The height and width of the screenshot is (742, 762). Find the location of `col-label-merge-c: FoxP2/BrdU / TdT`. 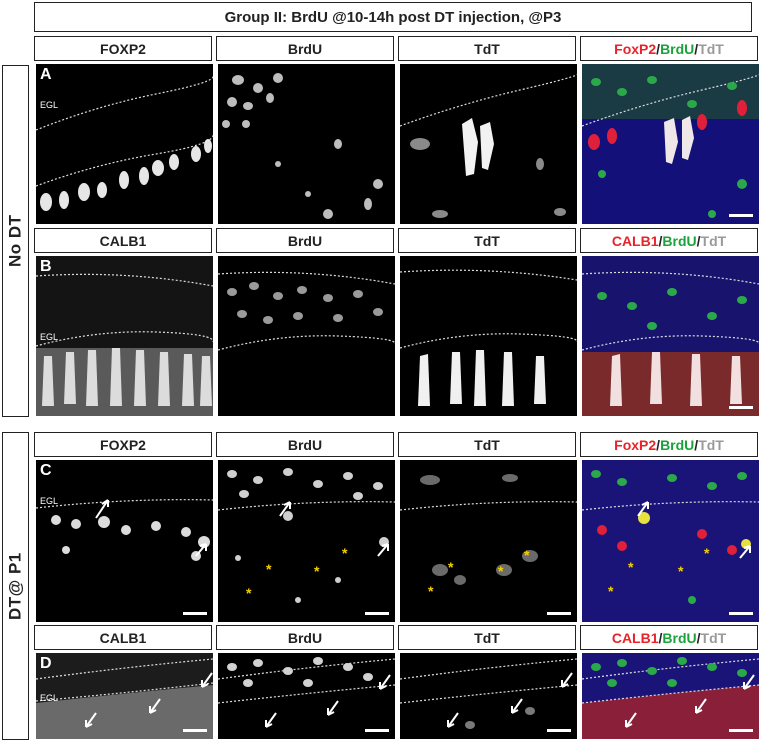

col-label-merge-c: FoxP2/BrdU / TdT is located at coordinates (669, 444).